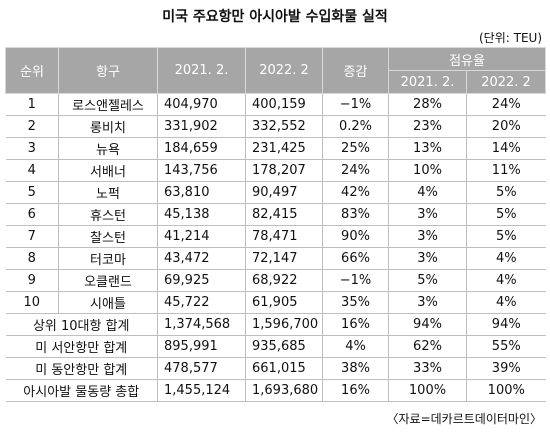 The width and height of the screenshot is (550, 432). Describe the element at coordinates (108, 214) in the screenshot. I see `cell: 휴스턴` at that location.